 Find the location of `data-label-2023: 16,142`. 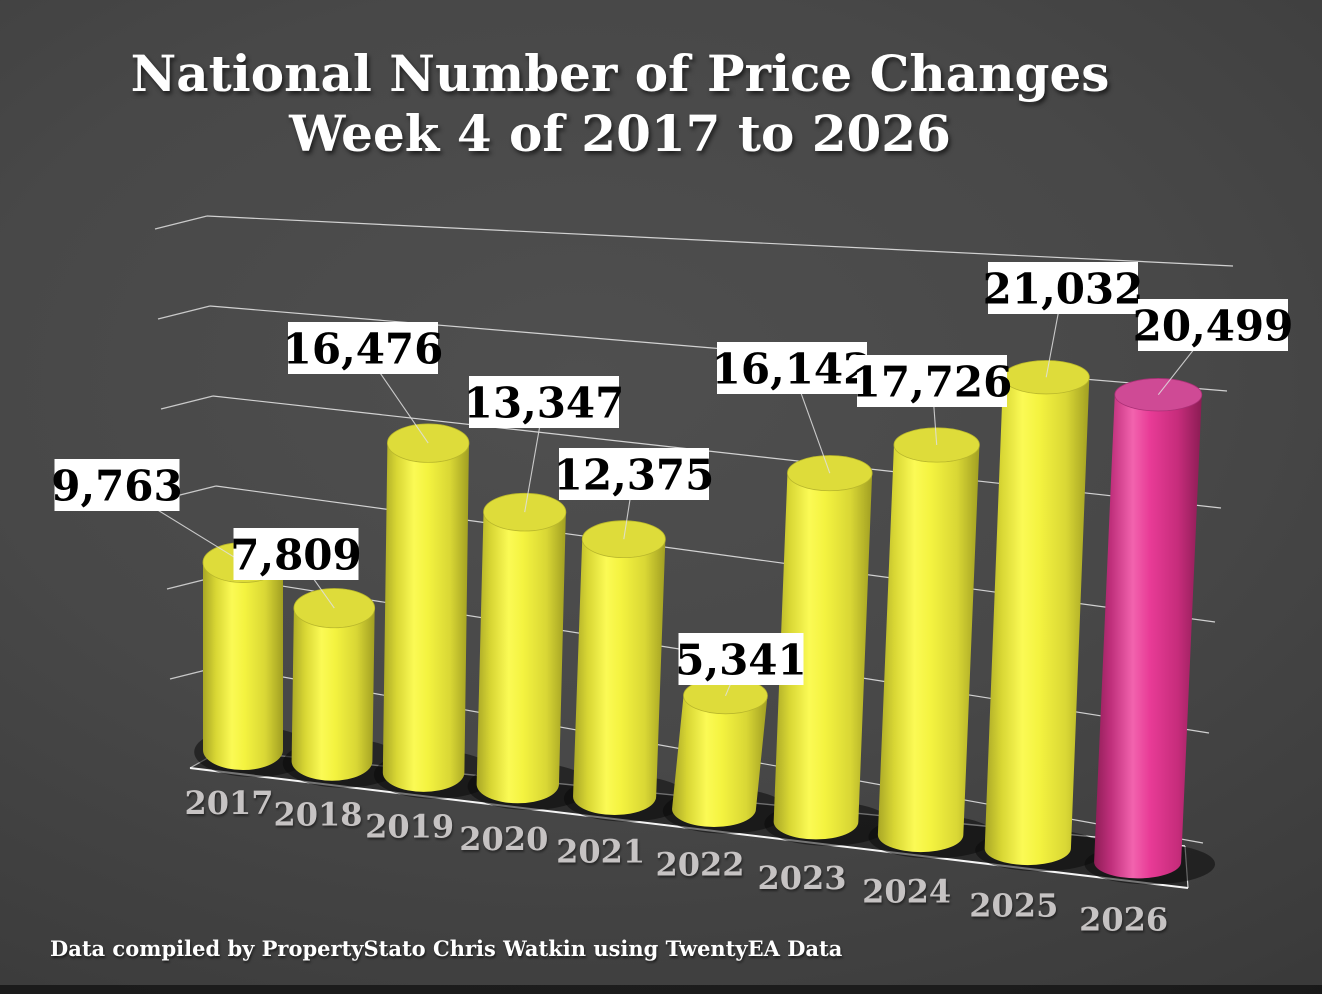

data-label-2023: 16,142 is located at coordinates (792, 368).